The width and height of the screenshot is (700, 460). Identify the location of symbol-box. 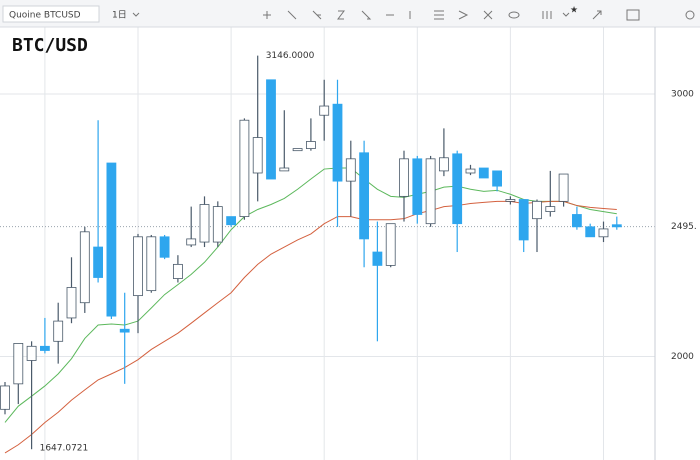
(51, 14).